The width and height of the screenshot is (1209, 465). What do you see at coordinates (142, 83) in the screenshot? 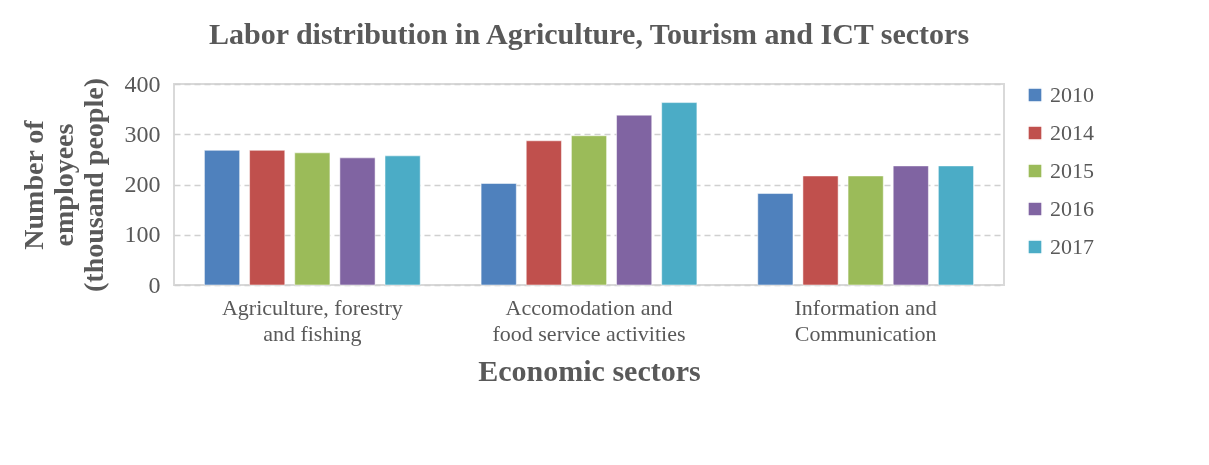
I see `y-tick-label: 400` at bounding box center [142, 83].